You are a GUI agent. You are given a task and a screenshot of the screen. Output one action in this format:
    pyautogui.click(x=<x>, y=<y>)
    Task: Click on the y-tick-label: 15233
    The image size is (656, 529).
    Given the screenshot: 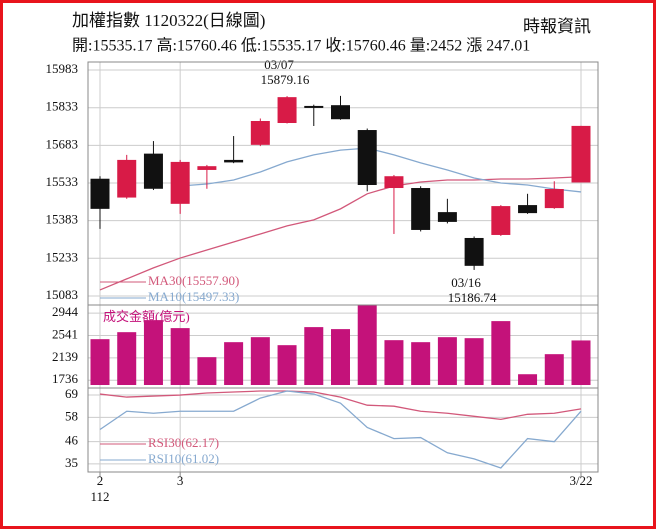 What is the action you would take?
    pyautogui.click(x=62, y=256)
    